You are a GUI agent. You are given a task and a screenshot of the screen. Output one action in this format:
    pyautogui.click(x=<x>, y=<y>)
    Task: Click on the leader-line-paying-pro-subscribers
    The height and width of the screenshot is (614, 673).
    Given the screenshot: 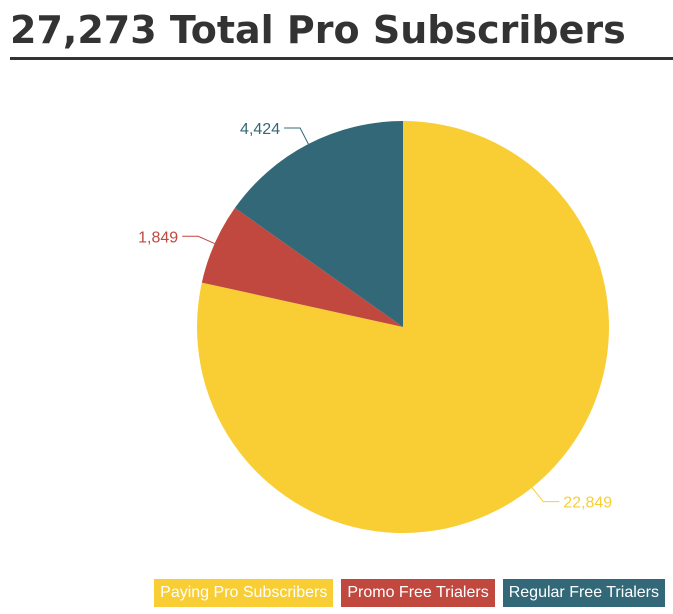 What is the action you would take?
    pyautogui.click(x=545, y=495)
    